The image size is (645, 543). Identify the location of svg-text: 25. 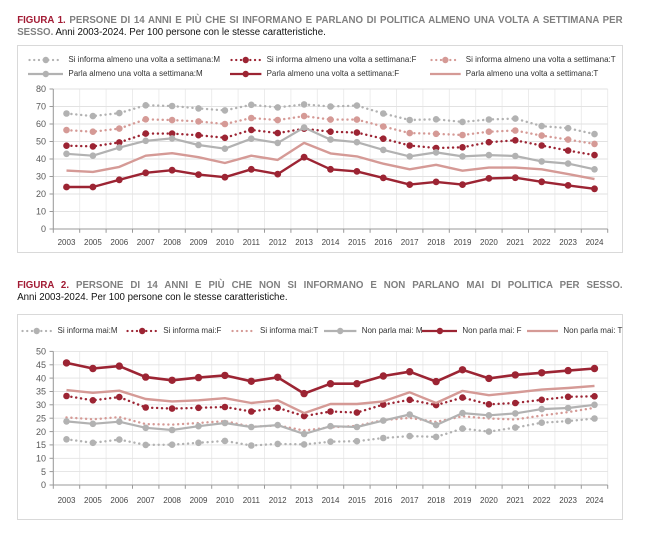
(41, 418).